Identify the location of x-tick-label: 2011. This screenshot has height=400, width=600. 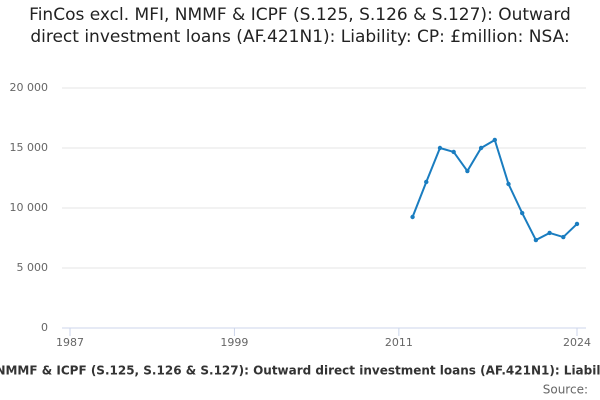
(399, 342).